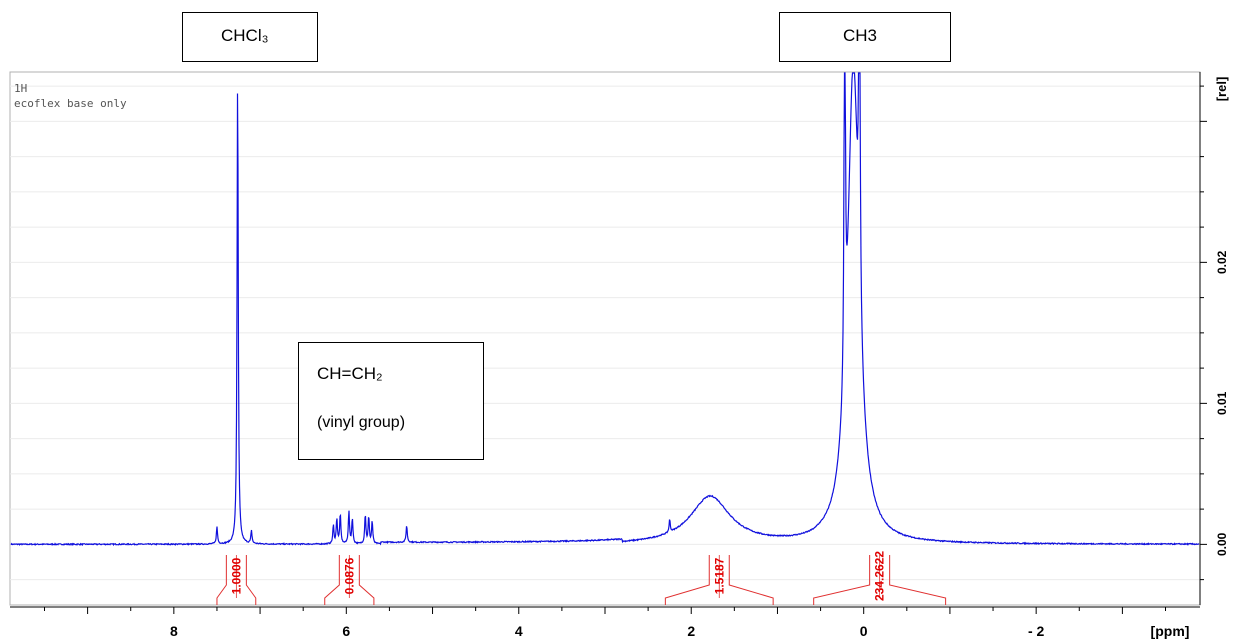 Image resolution: width=1244 pixels, height=642 pixels. What do you see at coordinates (21, 88) in the screenshot?
I see `info-line-nucleus: 1H` at bounding box center [21, 88].